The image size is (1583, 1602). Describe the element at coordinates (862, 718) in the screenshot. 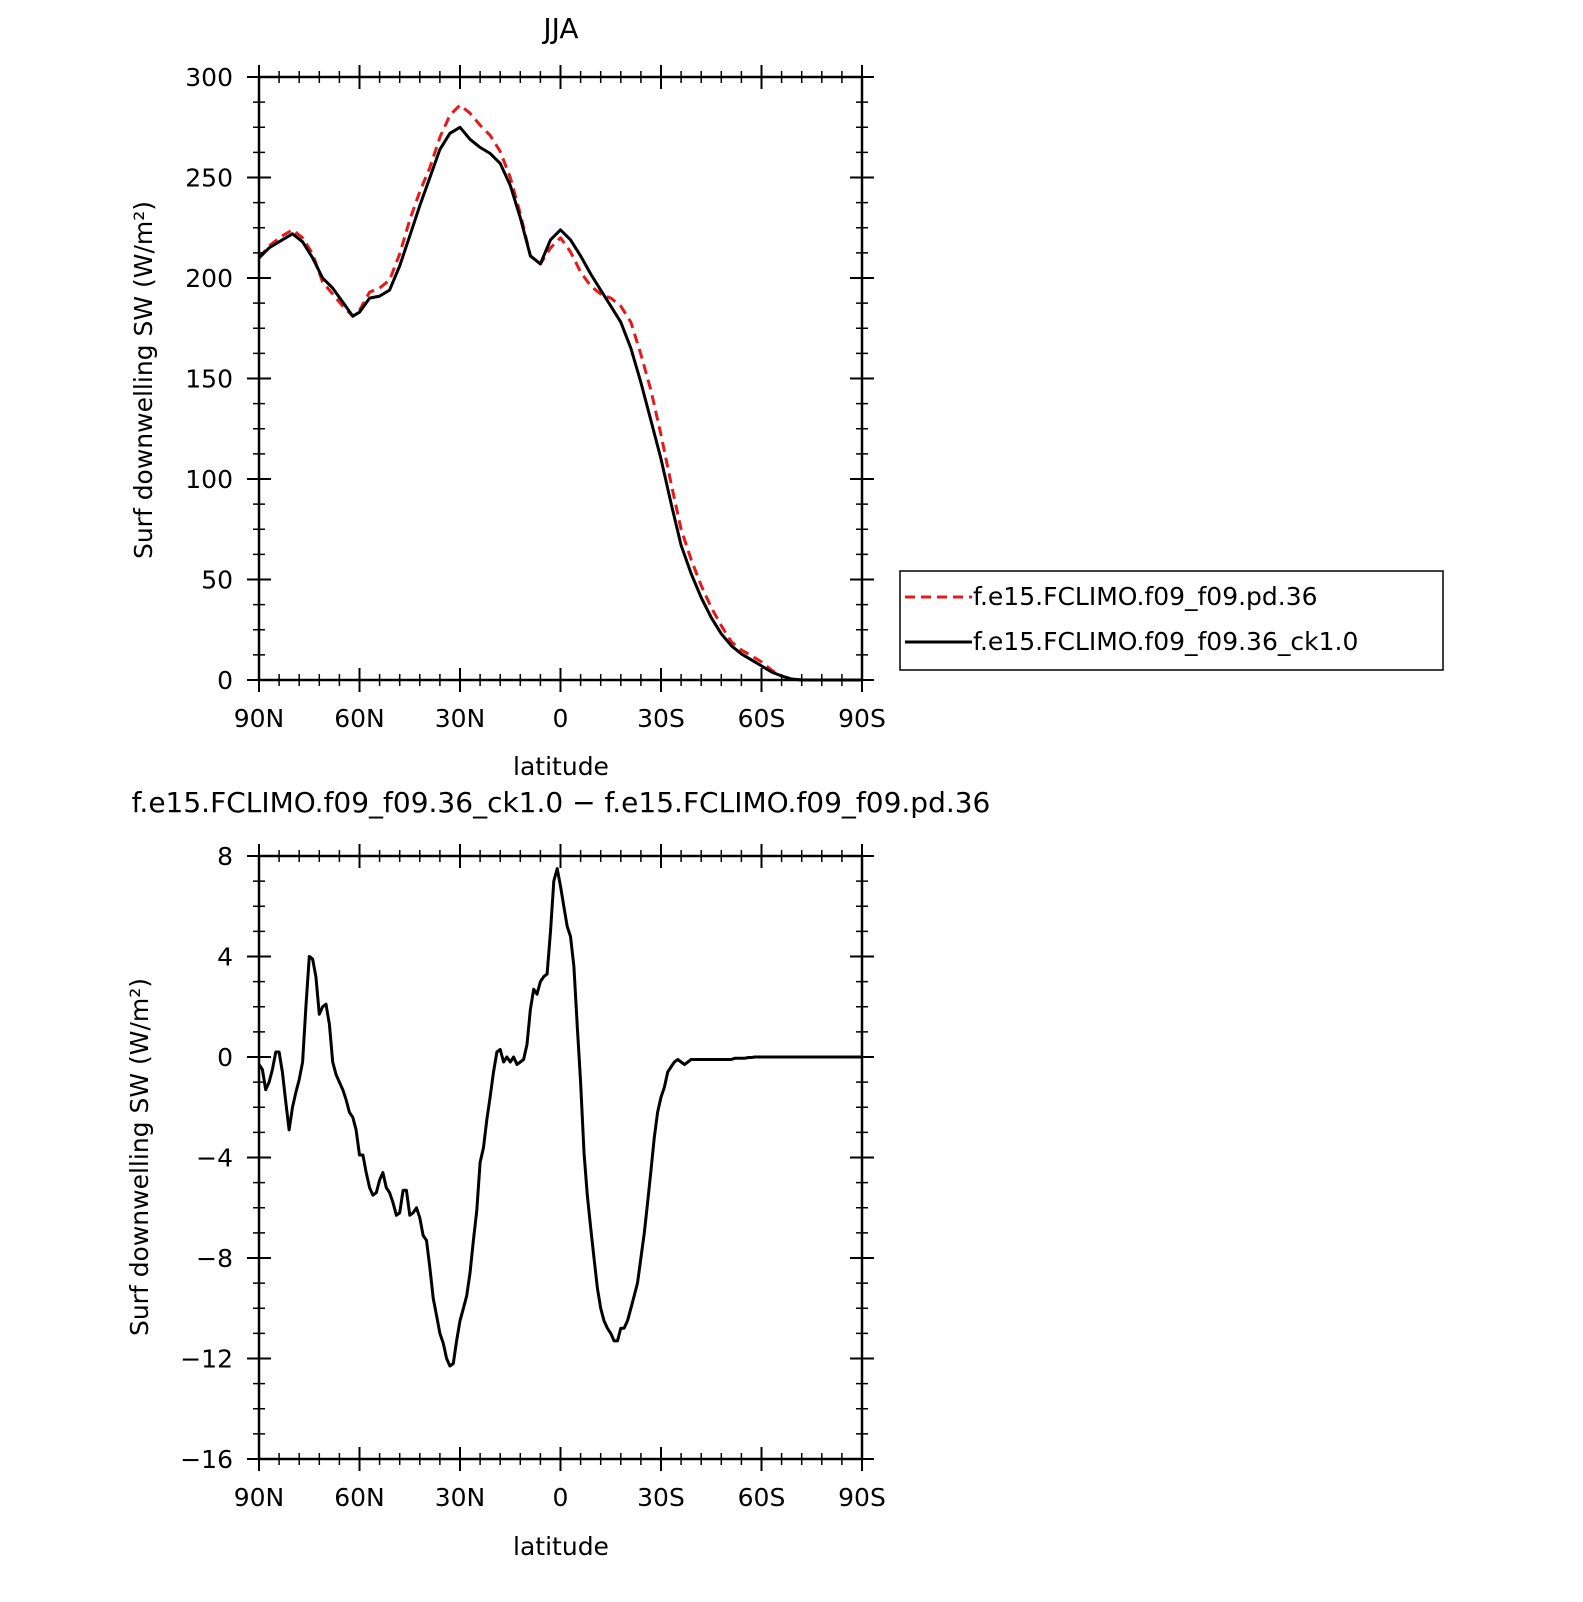

I see `top-x-tick-label: 90S` at that location.